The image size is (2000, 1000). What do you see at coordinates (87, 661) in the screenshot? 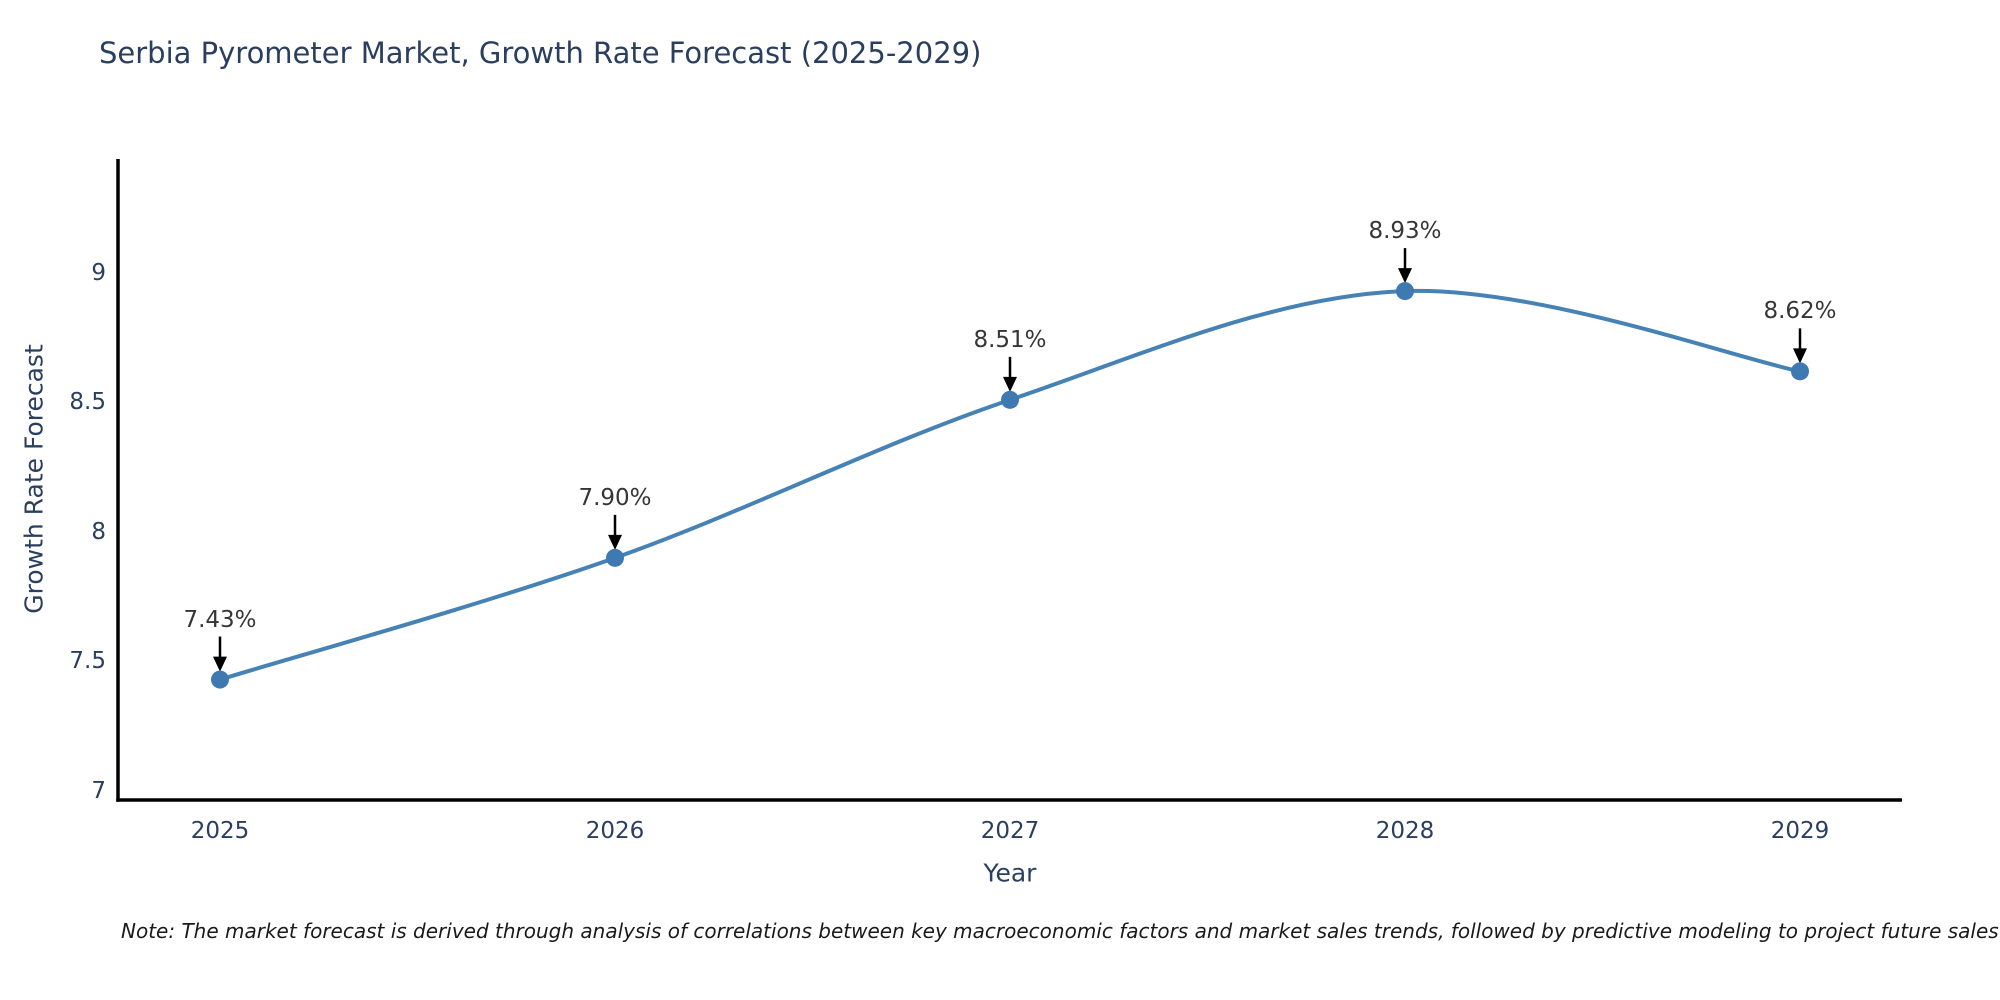
I see `y-tick-label: 7.5` at bounding box center [87, 661].